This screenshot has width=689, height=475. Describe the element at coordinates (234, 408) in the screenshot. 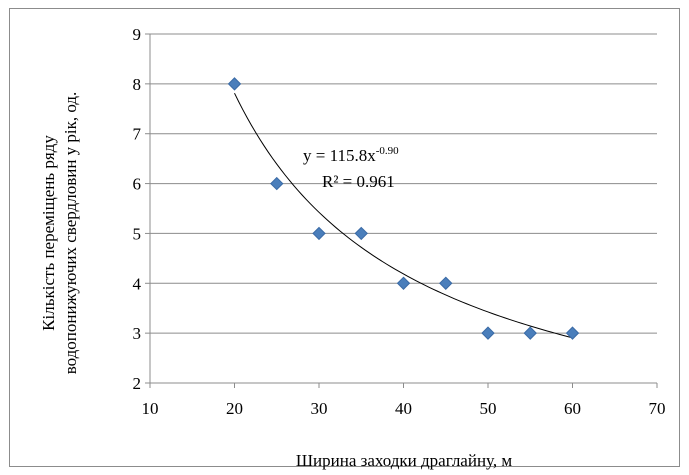

I see `x-tick-label: 20` at that location.